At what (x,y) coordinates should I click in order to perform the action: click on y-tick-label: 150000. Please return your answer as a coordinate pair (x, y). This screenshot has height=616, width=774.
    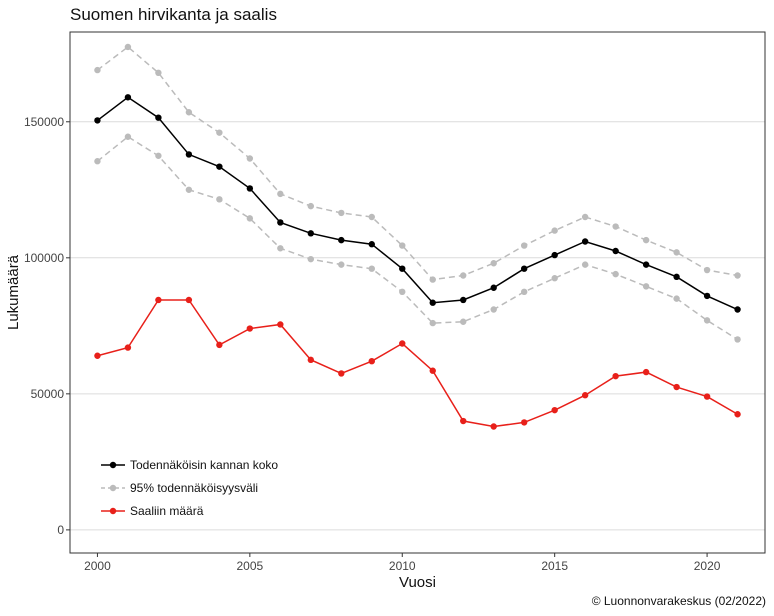
    Looking at the image, I should click on (44, 122).